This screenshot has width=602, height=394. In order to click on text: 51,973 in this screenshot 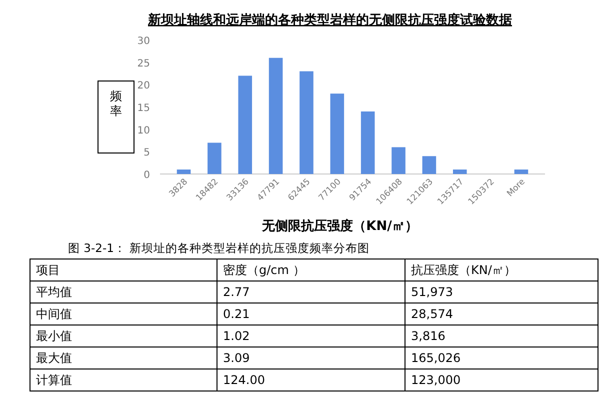, I will do `click(432, 292)`.